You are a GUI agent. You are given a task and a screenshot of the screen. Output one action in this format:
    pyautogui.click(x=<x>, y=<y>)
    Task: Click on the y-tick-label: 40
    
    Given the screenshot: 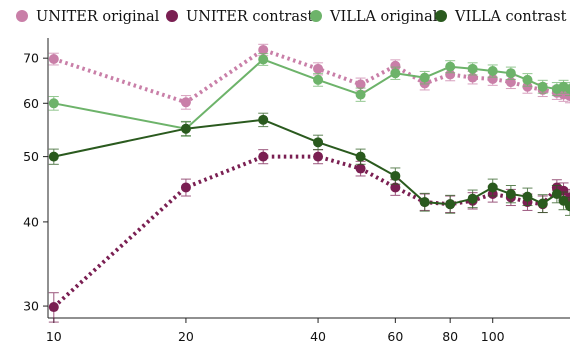 What is the action you would take?
    pyautogui.click(x=31, y=221)
    